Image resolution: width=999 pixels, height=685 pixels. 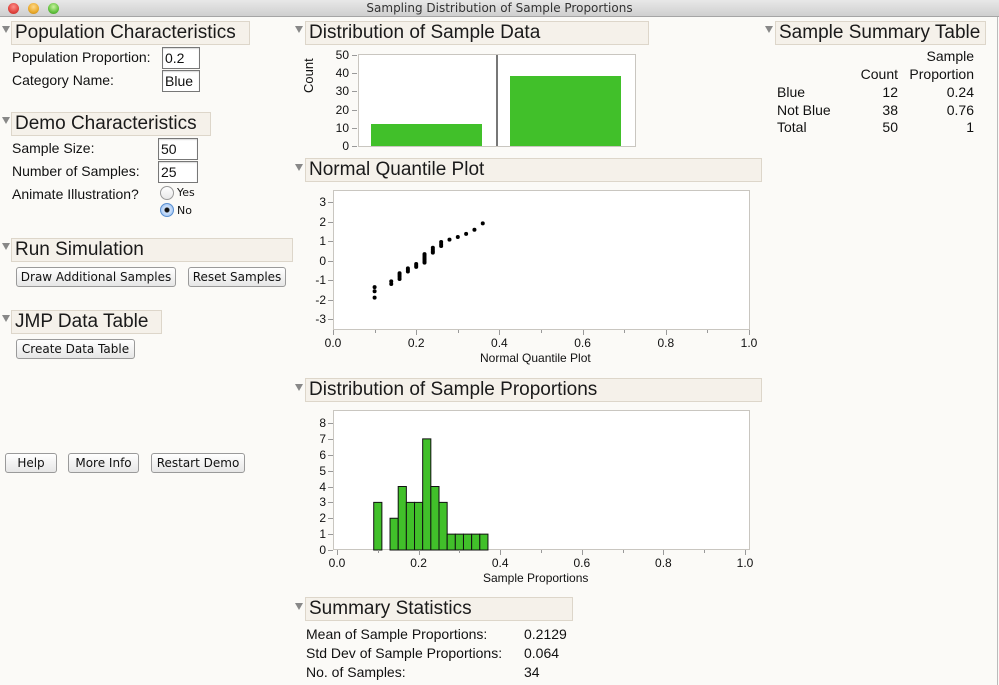 What do you see at coordinates (970, 127) in the screenshot?
I see `row-proportion: 1` at bounding box center [970, 127].